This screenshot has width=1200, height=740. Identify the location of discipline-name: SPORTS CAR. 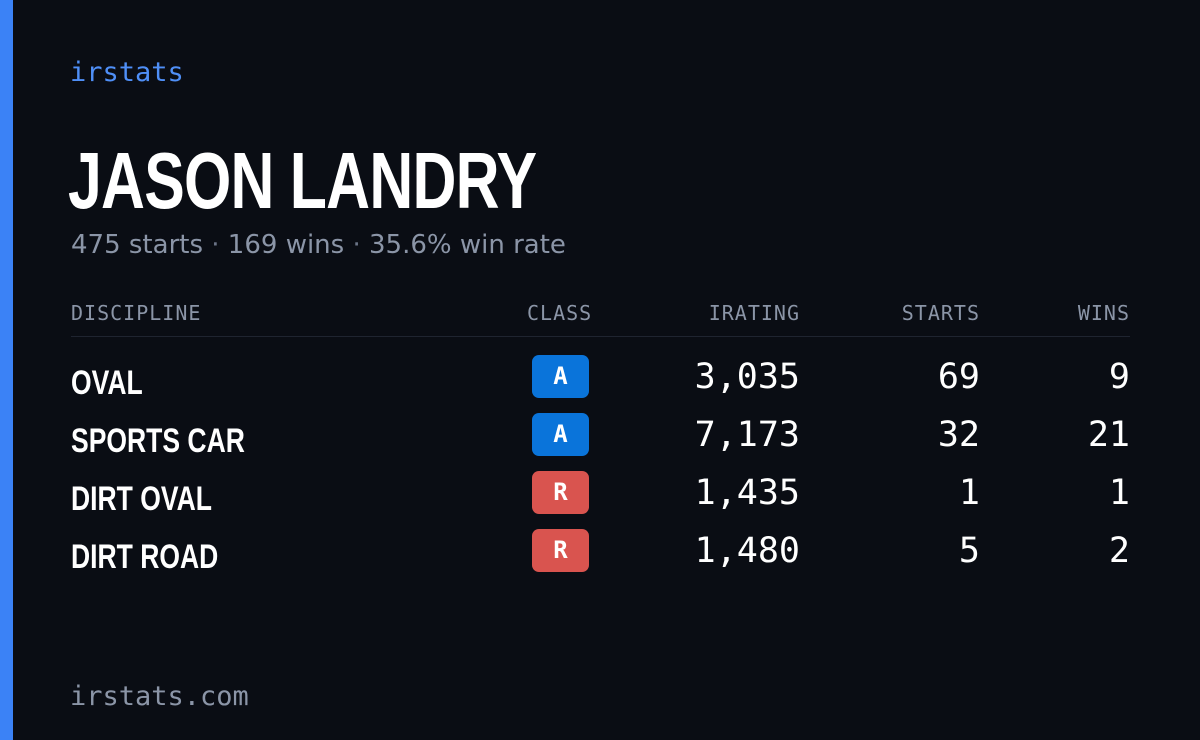
(158, 441).